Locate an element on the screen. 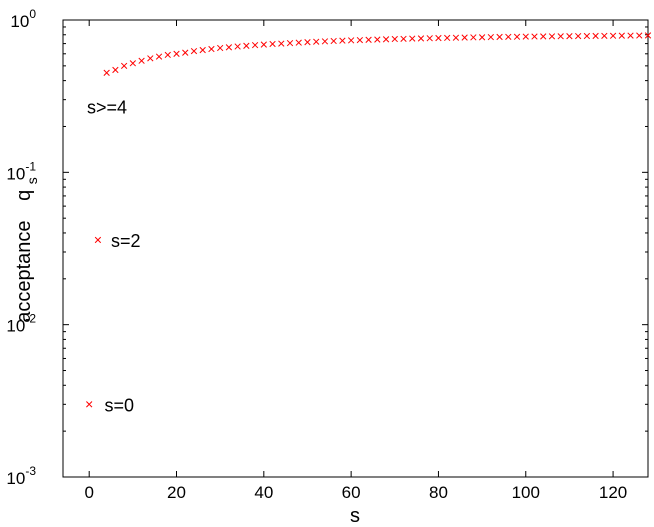 Image resolution: width=654 pixels, height=527 pixels. annotation-label: s>=4 is located at coordinates (107, 108).